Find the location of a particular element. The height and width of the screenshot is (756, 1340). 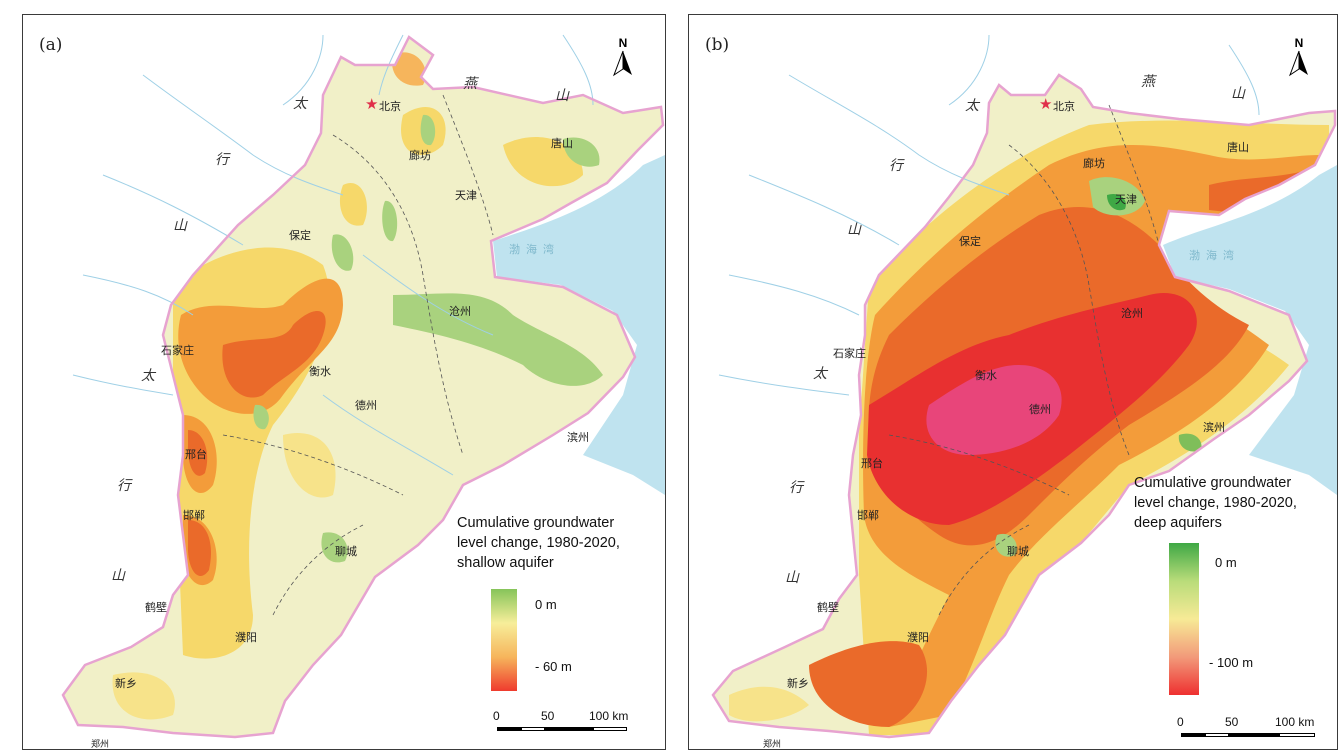

legend-top-label-b: 0 m is located at coordinates (1226, 562).